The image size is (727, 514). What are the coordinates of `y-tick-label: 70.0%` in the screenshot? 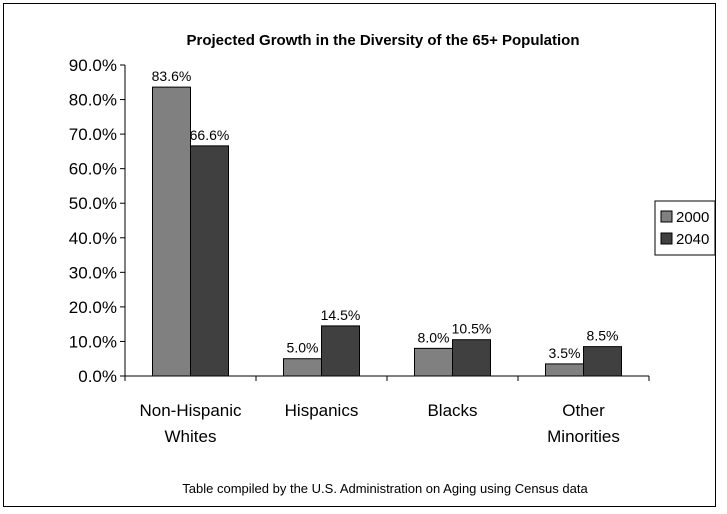 It's located at (93, 134).